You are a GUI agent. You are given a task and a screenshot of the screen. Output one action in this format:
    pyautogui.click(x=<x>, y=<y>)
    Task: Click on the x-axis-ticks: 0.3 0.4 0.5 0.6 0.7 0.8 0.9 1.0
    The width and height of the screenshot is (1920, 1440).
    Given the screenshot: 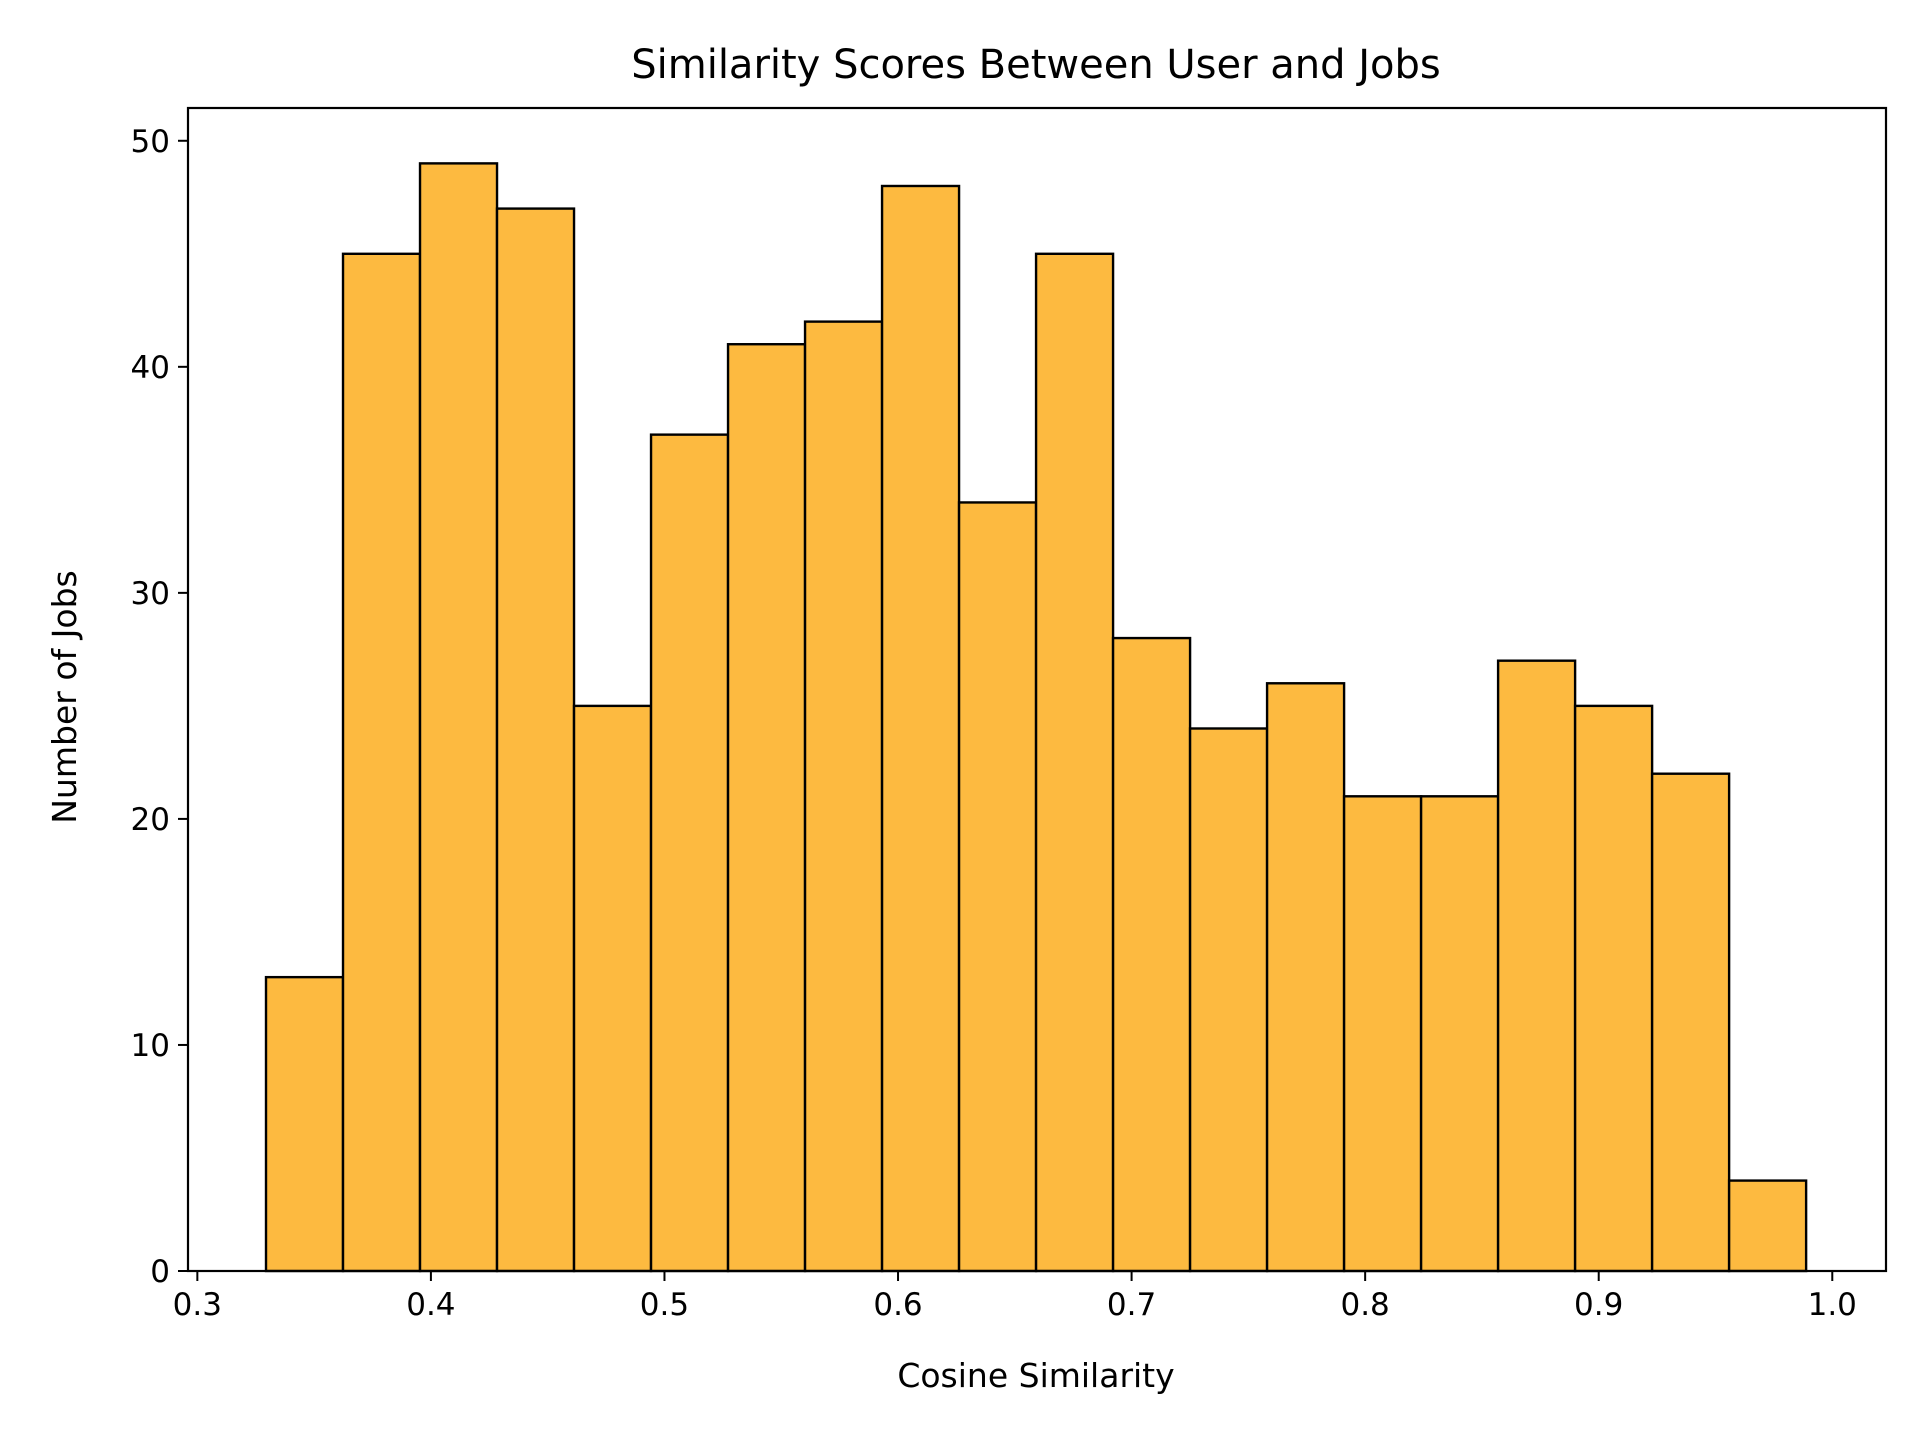 What is the action you would take?
    pyautogui.click(x=1015, y=1297)
    